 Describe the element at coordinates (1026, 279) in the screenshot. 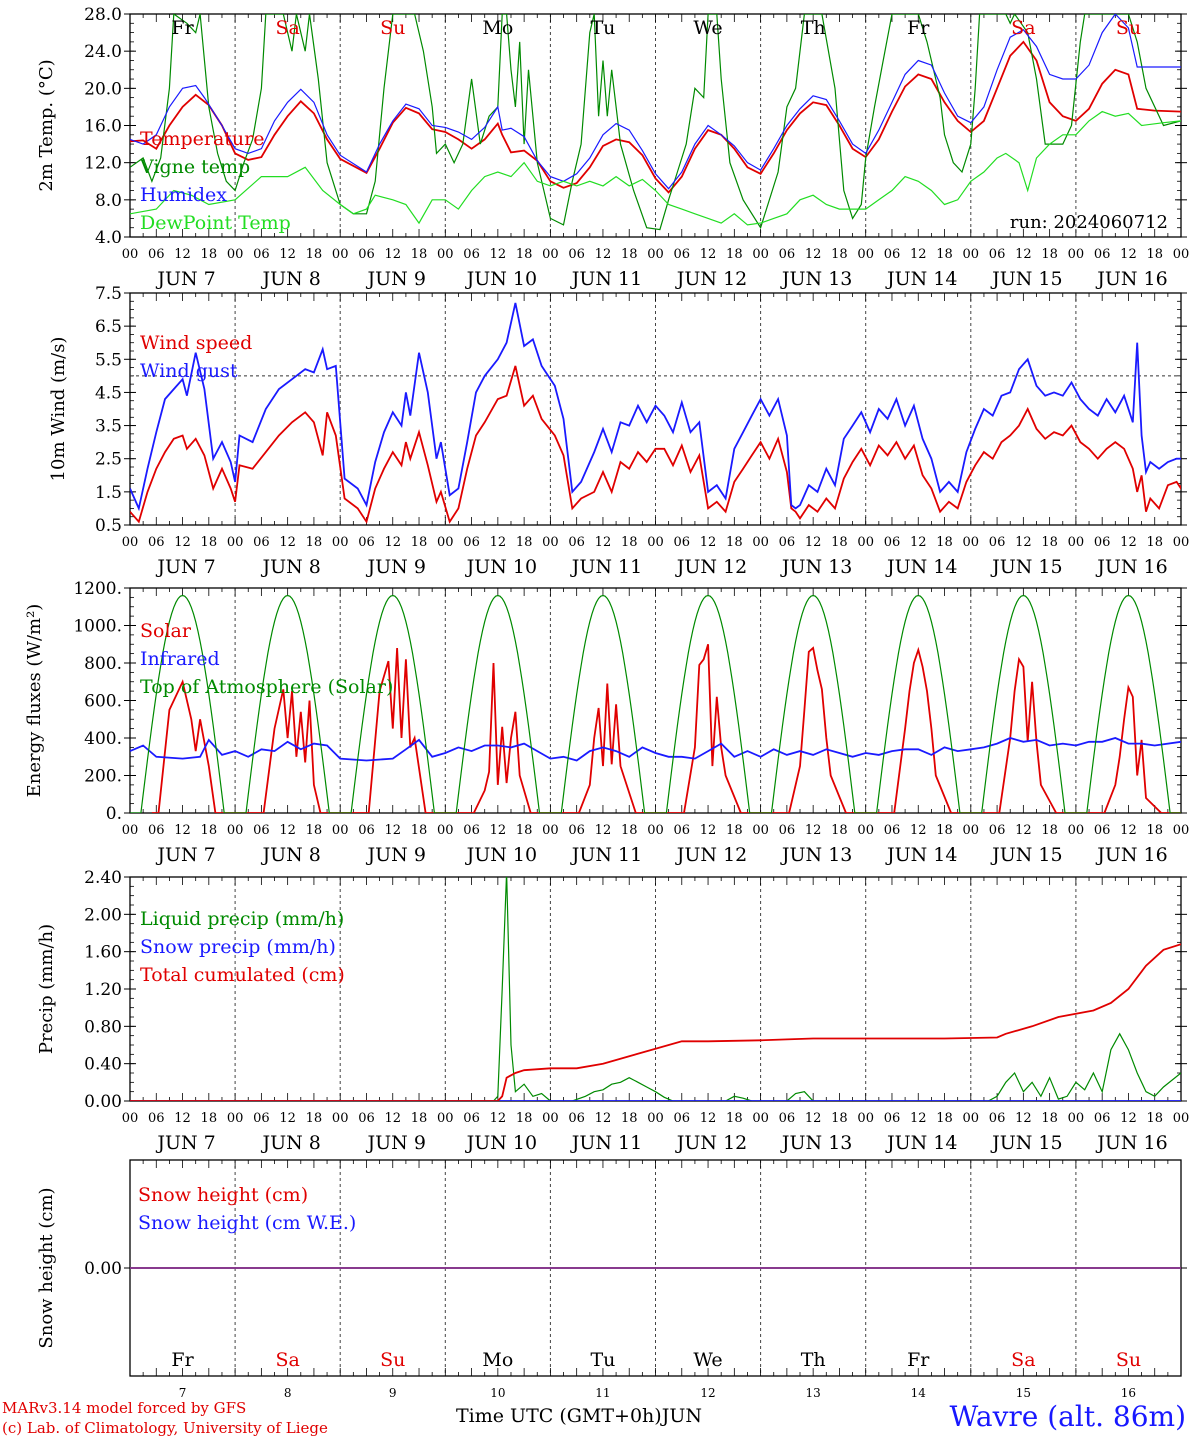

I see `date-label: JUN 15` at that location.